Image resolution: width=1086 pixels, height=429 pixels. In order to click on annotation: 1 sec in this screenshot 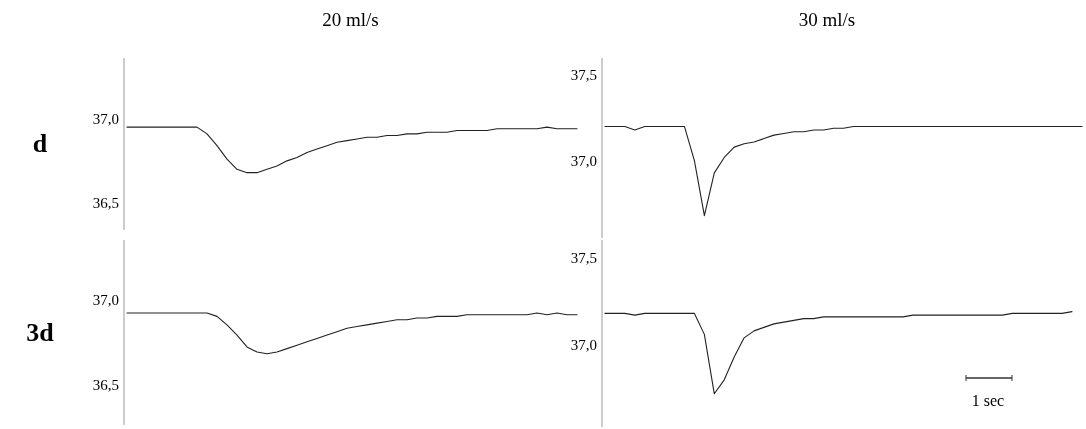, I will do `click(988, 400)`.